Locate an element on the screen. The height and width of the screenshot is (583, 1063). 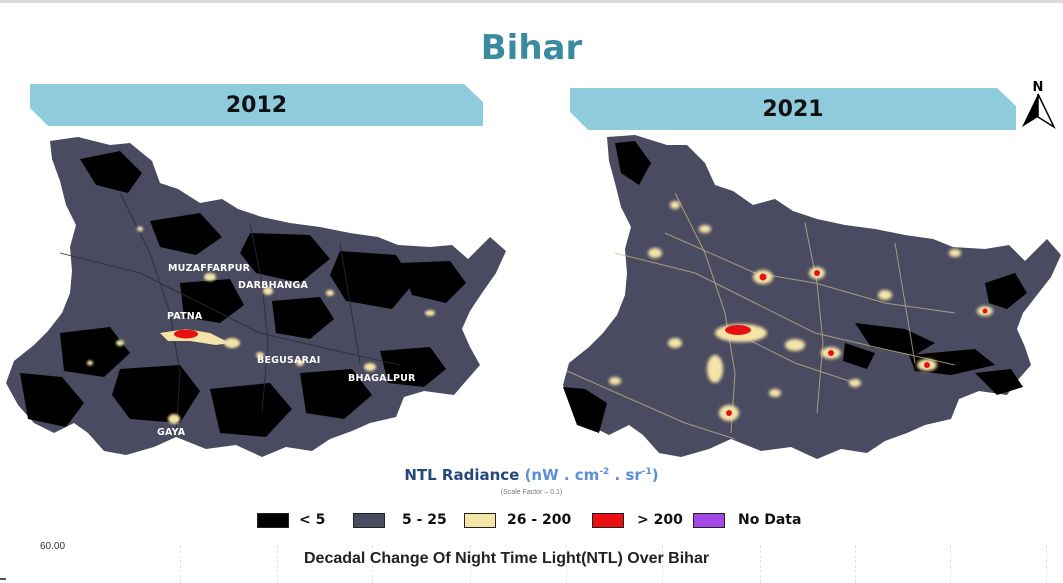
legend-unit: (nW . cm-2 . sr-1) is located at coordinates (592, 475).